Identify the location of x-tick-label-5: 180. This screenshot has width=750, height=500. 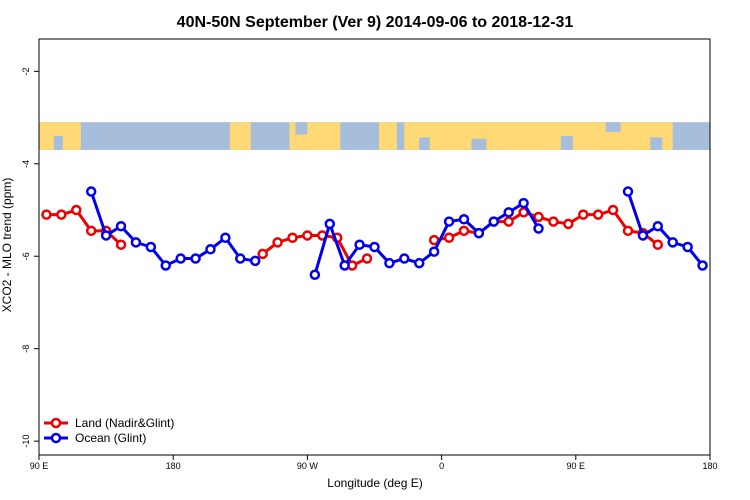
(709, 466).